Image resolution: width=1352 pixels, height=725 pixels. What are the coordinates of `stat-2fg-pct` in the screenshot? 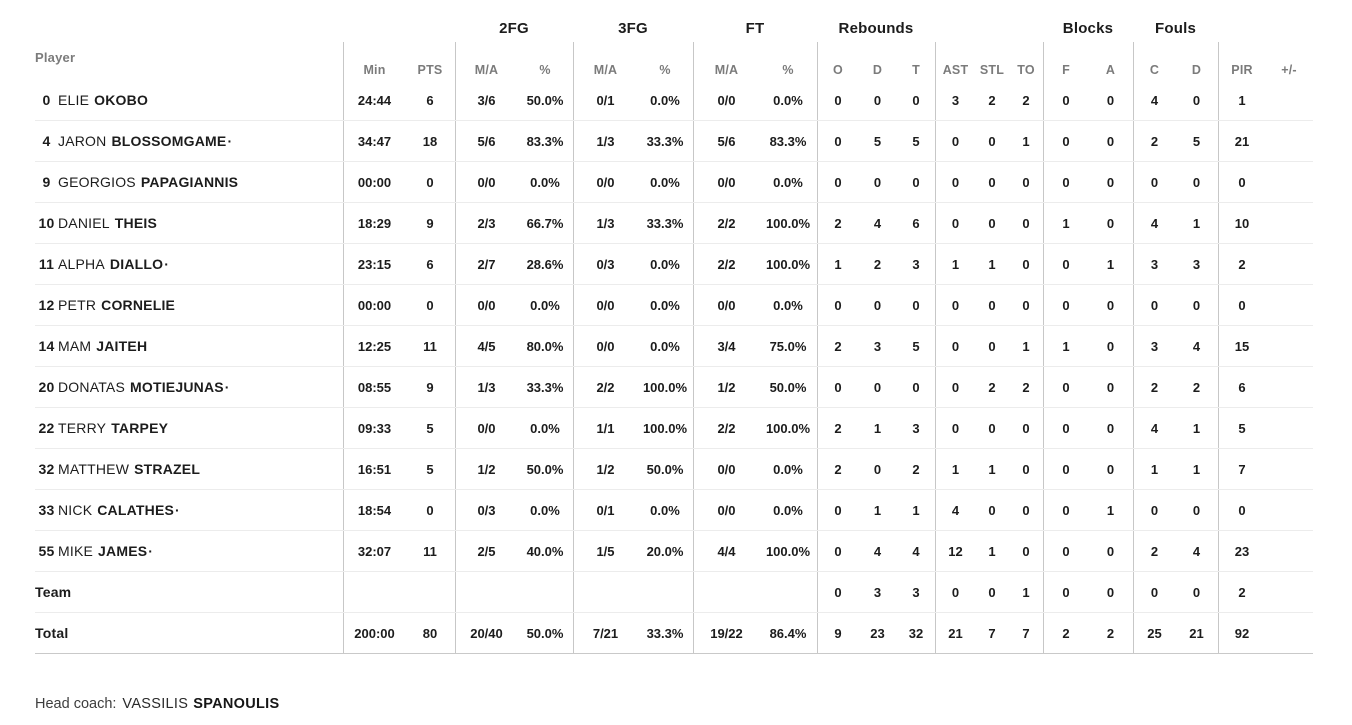 It's located at (545, 592).